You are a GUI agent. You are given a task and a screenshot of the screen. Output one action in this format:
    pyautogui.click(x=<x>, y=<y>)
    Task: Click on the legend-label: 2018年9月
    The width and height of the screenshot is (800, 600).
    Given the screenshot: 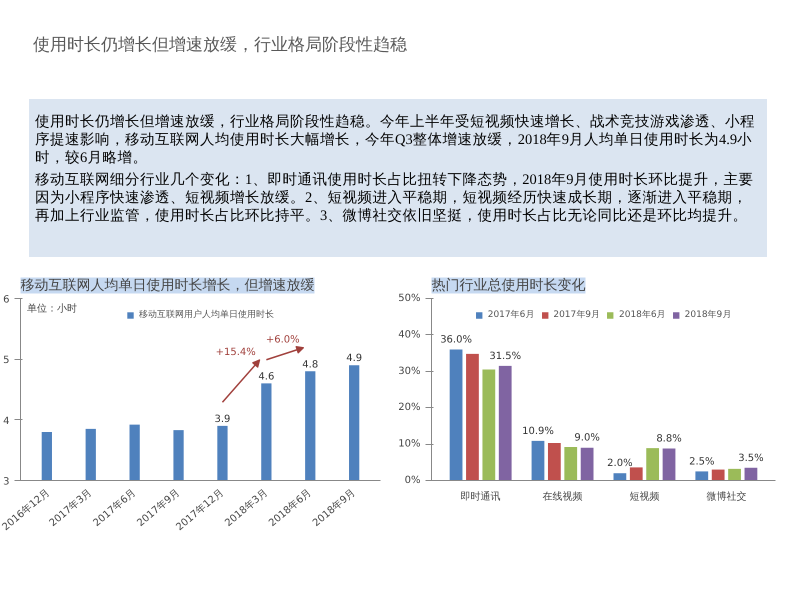 What is the action you would take?
    pyautogui.click(x=708, y=314)
    